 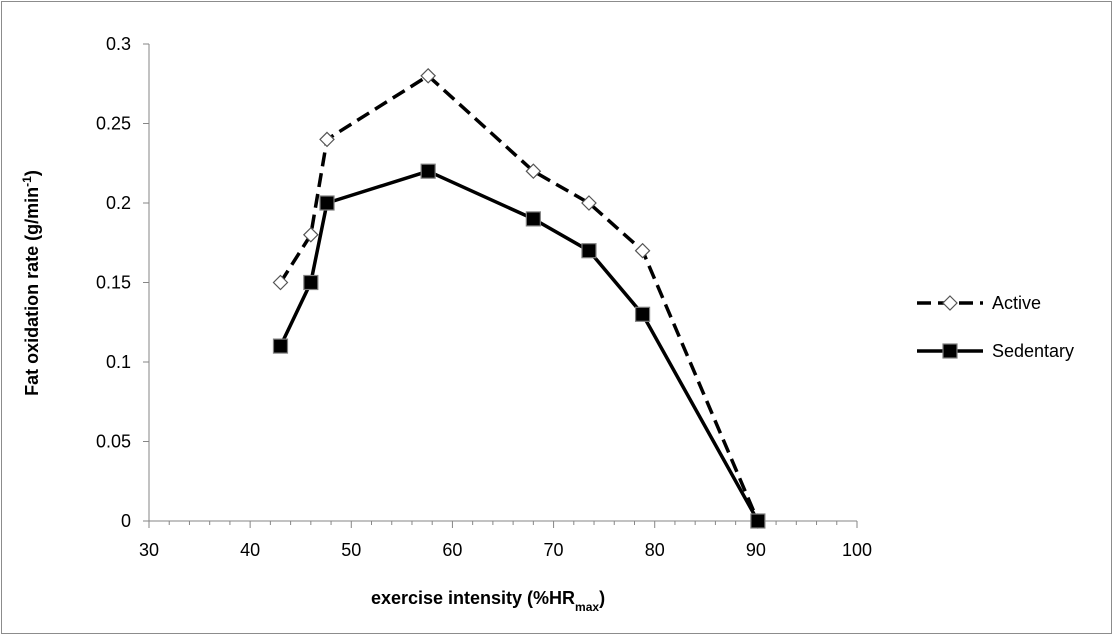 I want to click on y-tick-label: 0.1, so click(x=118, y=362).